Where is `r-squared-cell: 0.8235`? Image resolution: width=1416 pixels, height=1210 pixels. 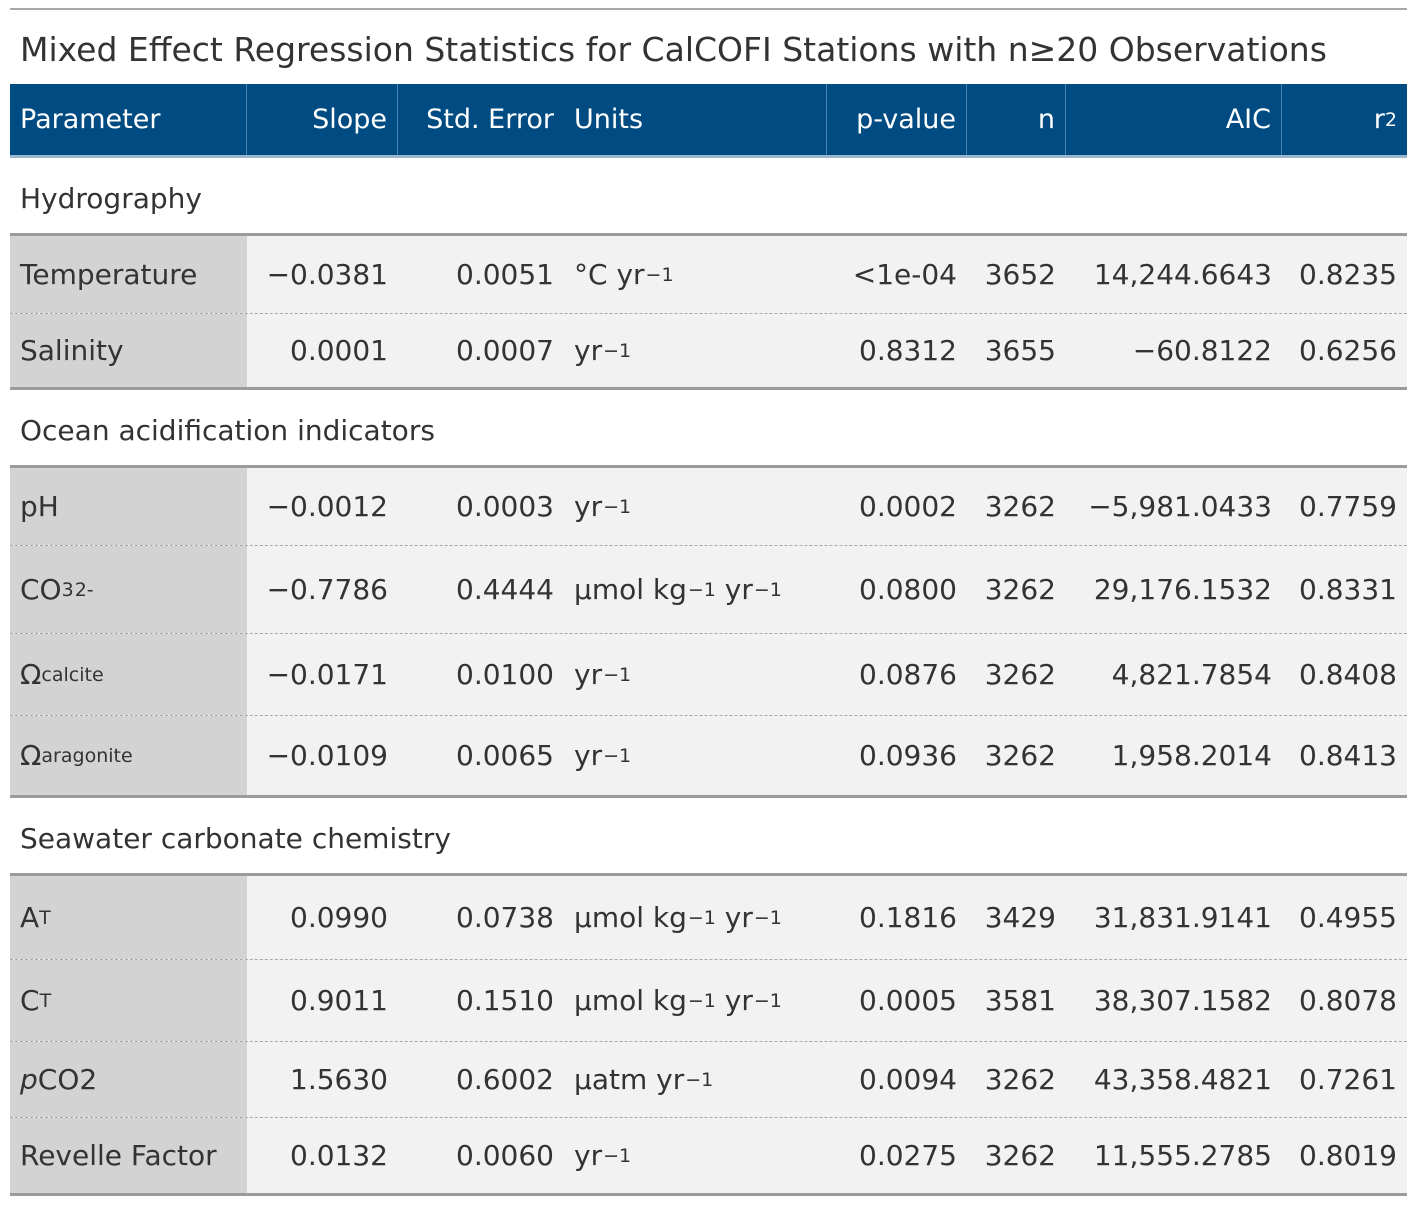
r-squared-cell: 0.8235 is located at coordinates (1348, 274).